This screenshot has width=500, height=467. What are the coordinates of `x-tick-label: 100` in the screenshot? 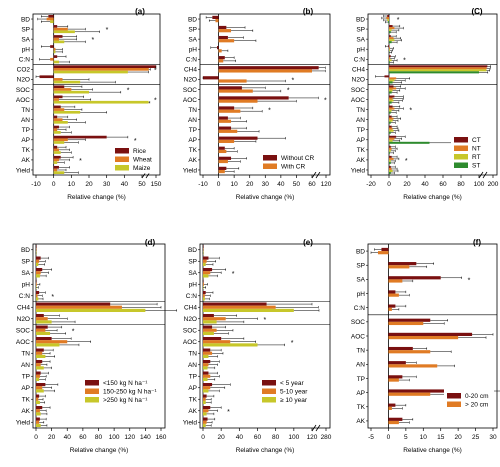 It's located at (479, 184).